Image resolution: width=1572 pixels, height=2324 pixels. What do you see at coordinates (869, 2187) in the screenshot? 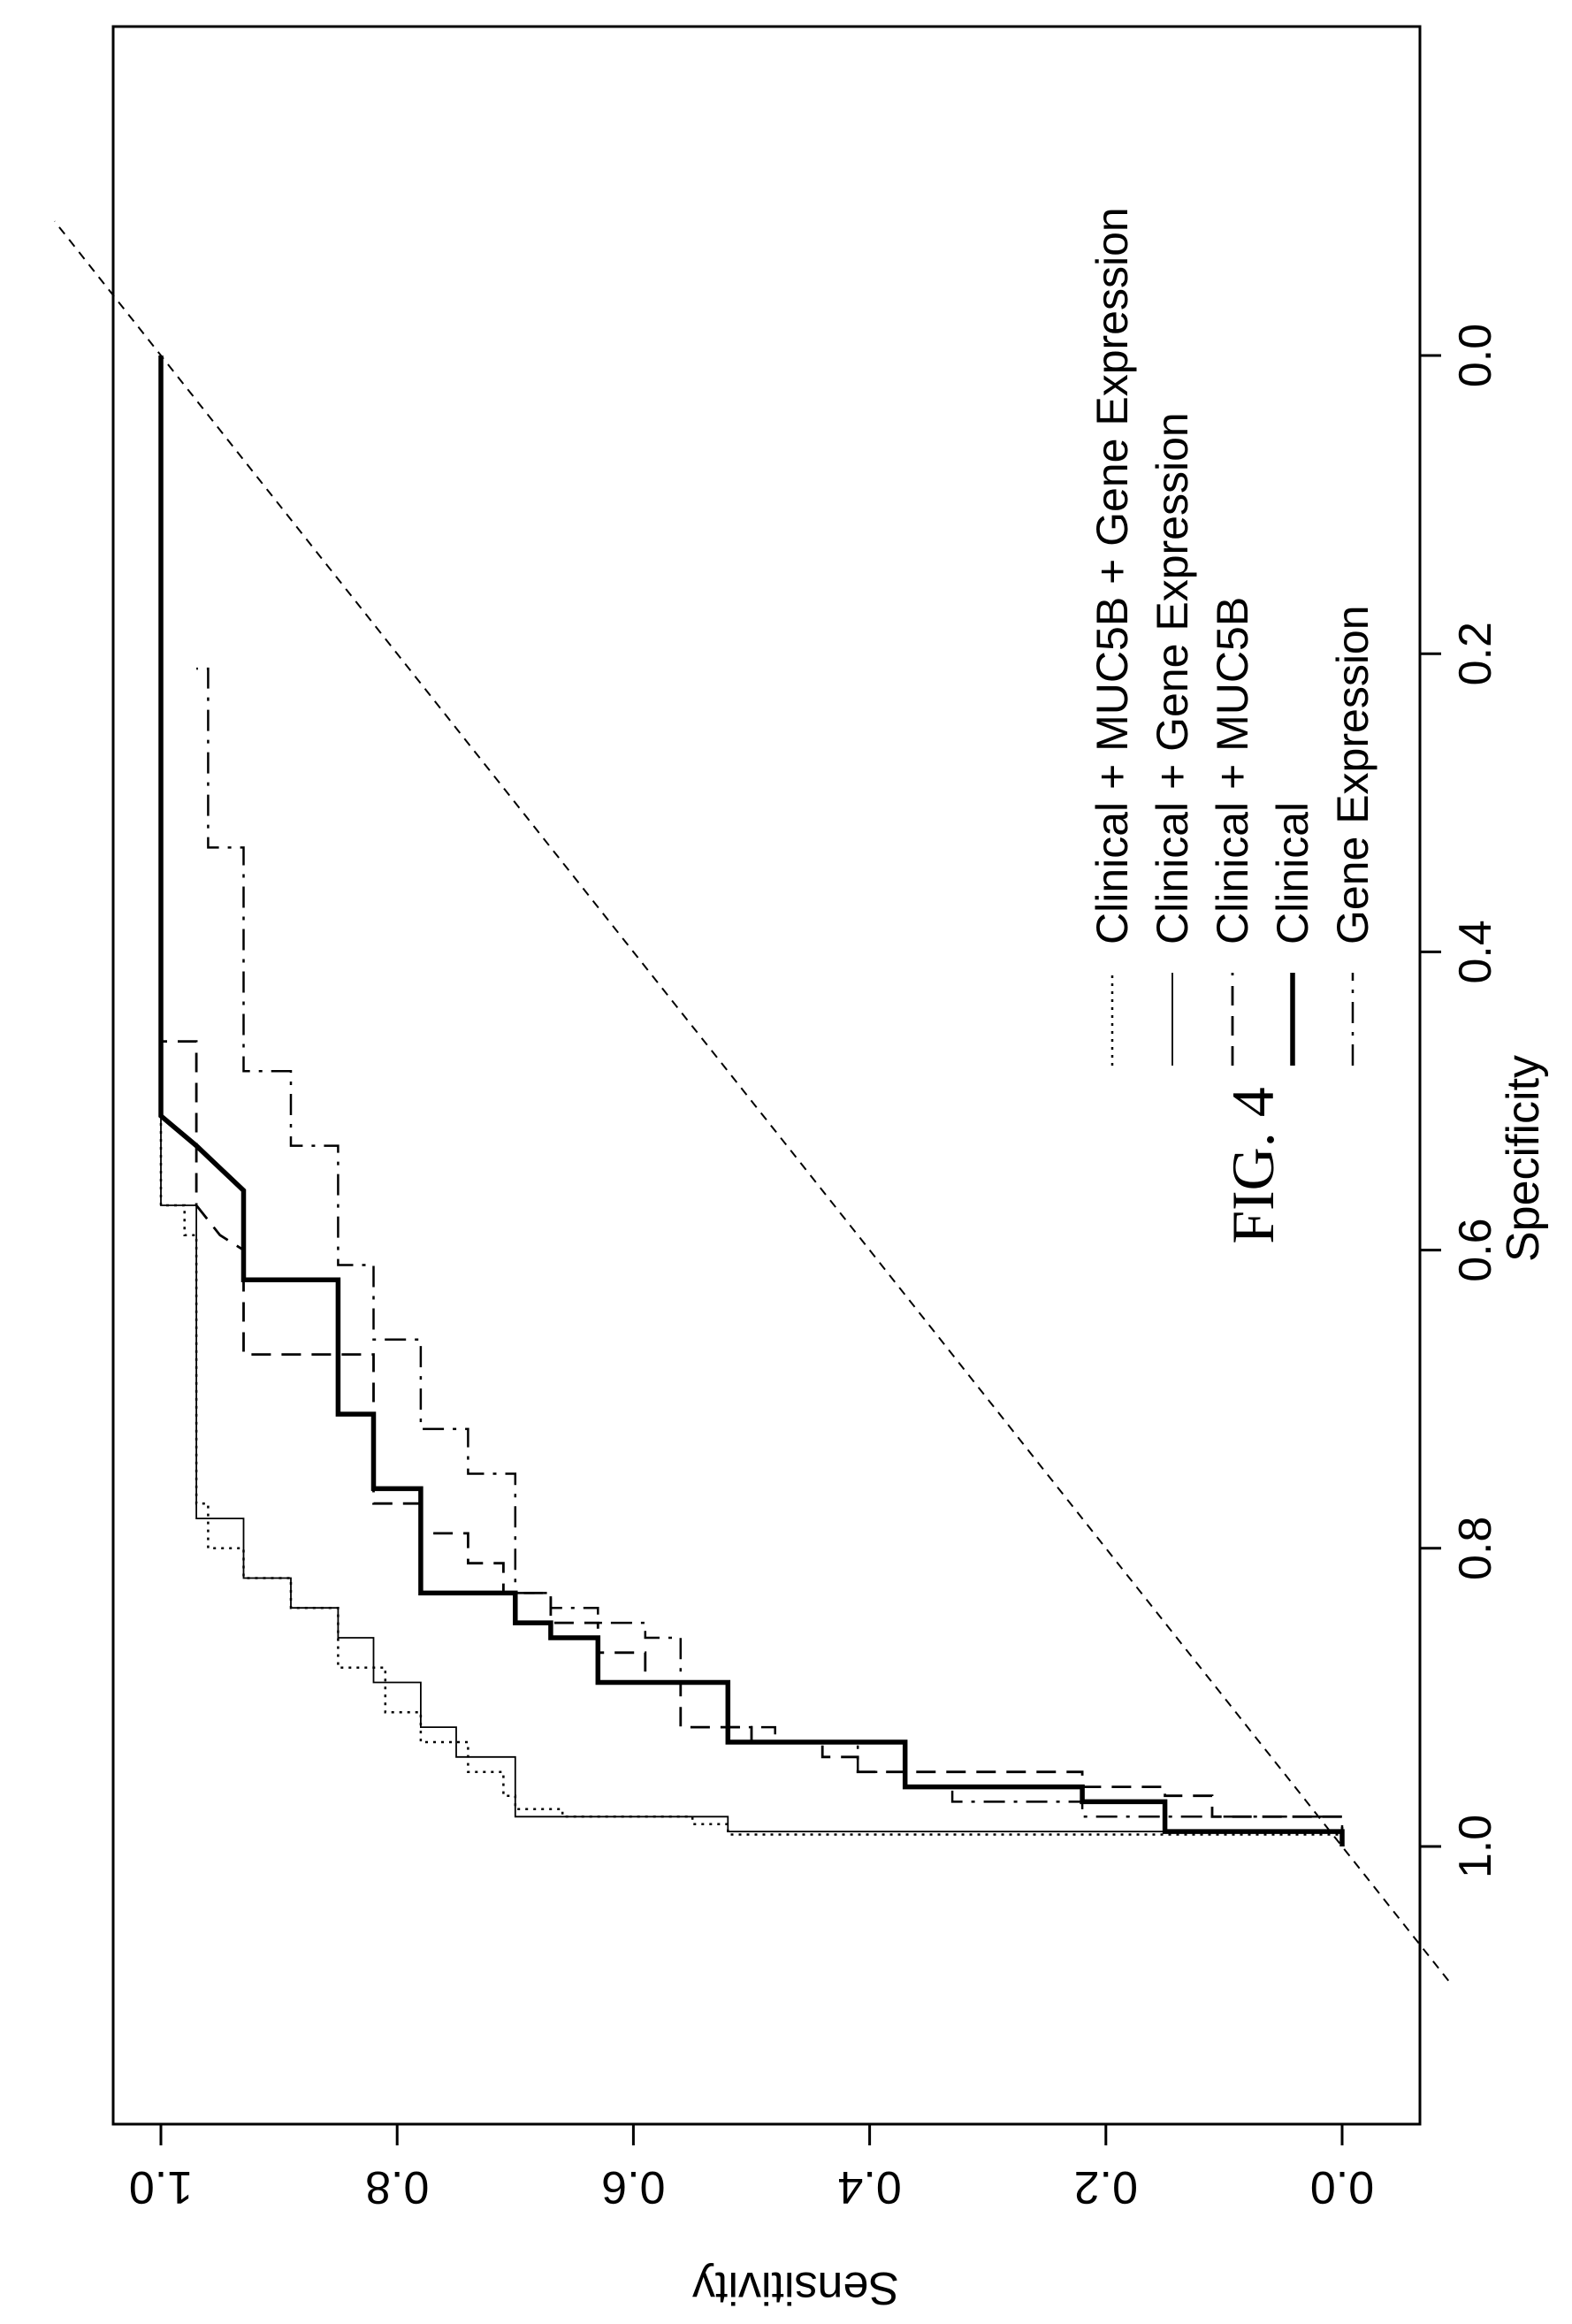
I see `y-tick-label: 0.4` at bounding box center [869, 2187].